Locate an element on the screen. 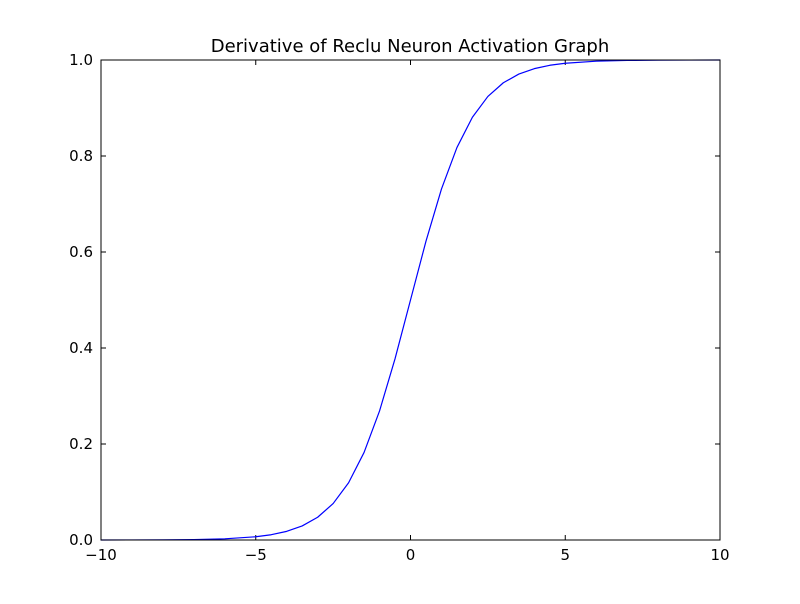 The height and width of the screenshot is (604, 800). y-tick-label: 0.6 is located at coordinates (81, 252).